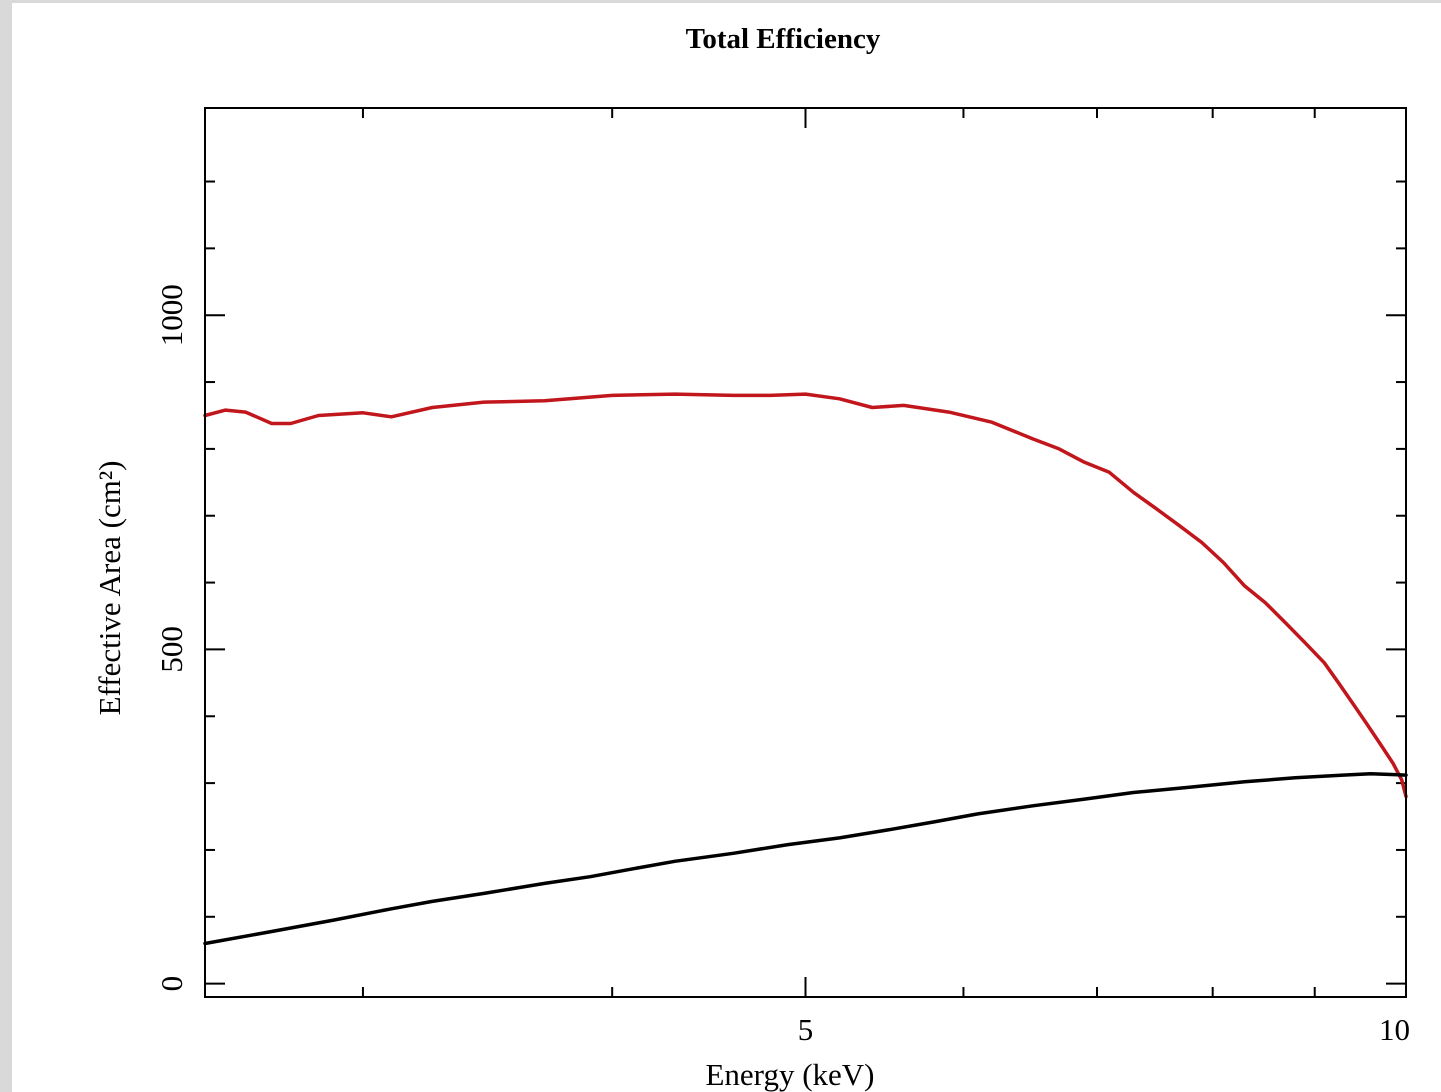 This screenshot has height=1092, width=1441. I want to click on y-tick-label: 0, so click(171, 984).